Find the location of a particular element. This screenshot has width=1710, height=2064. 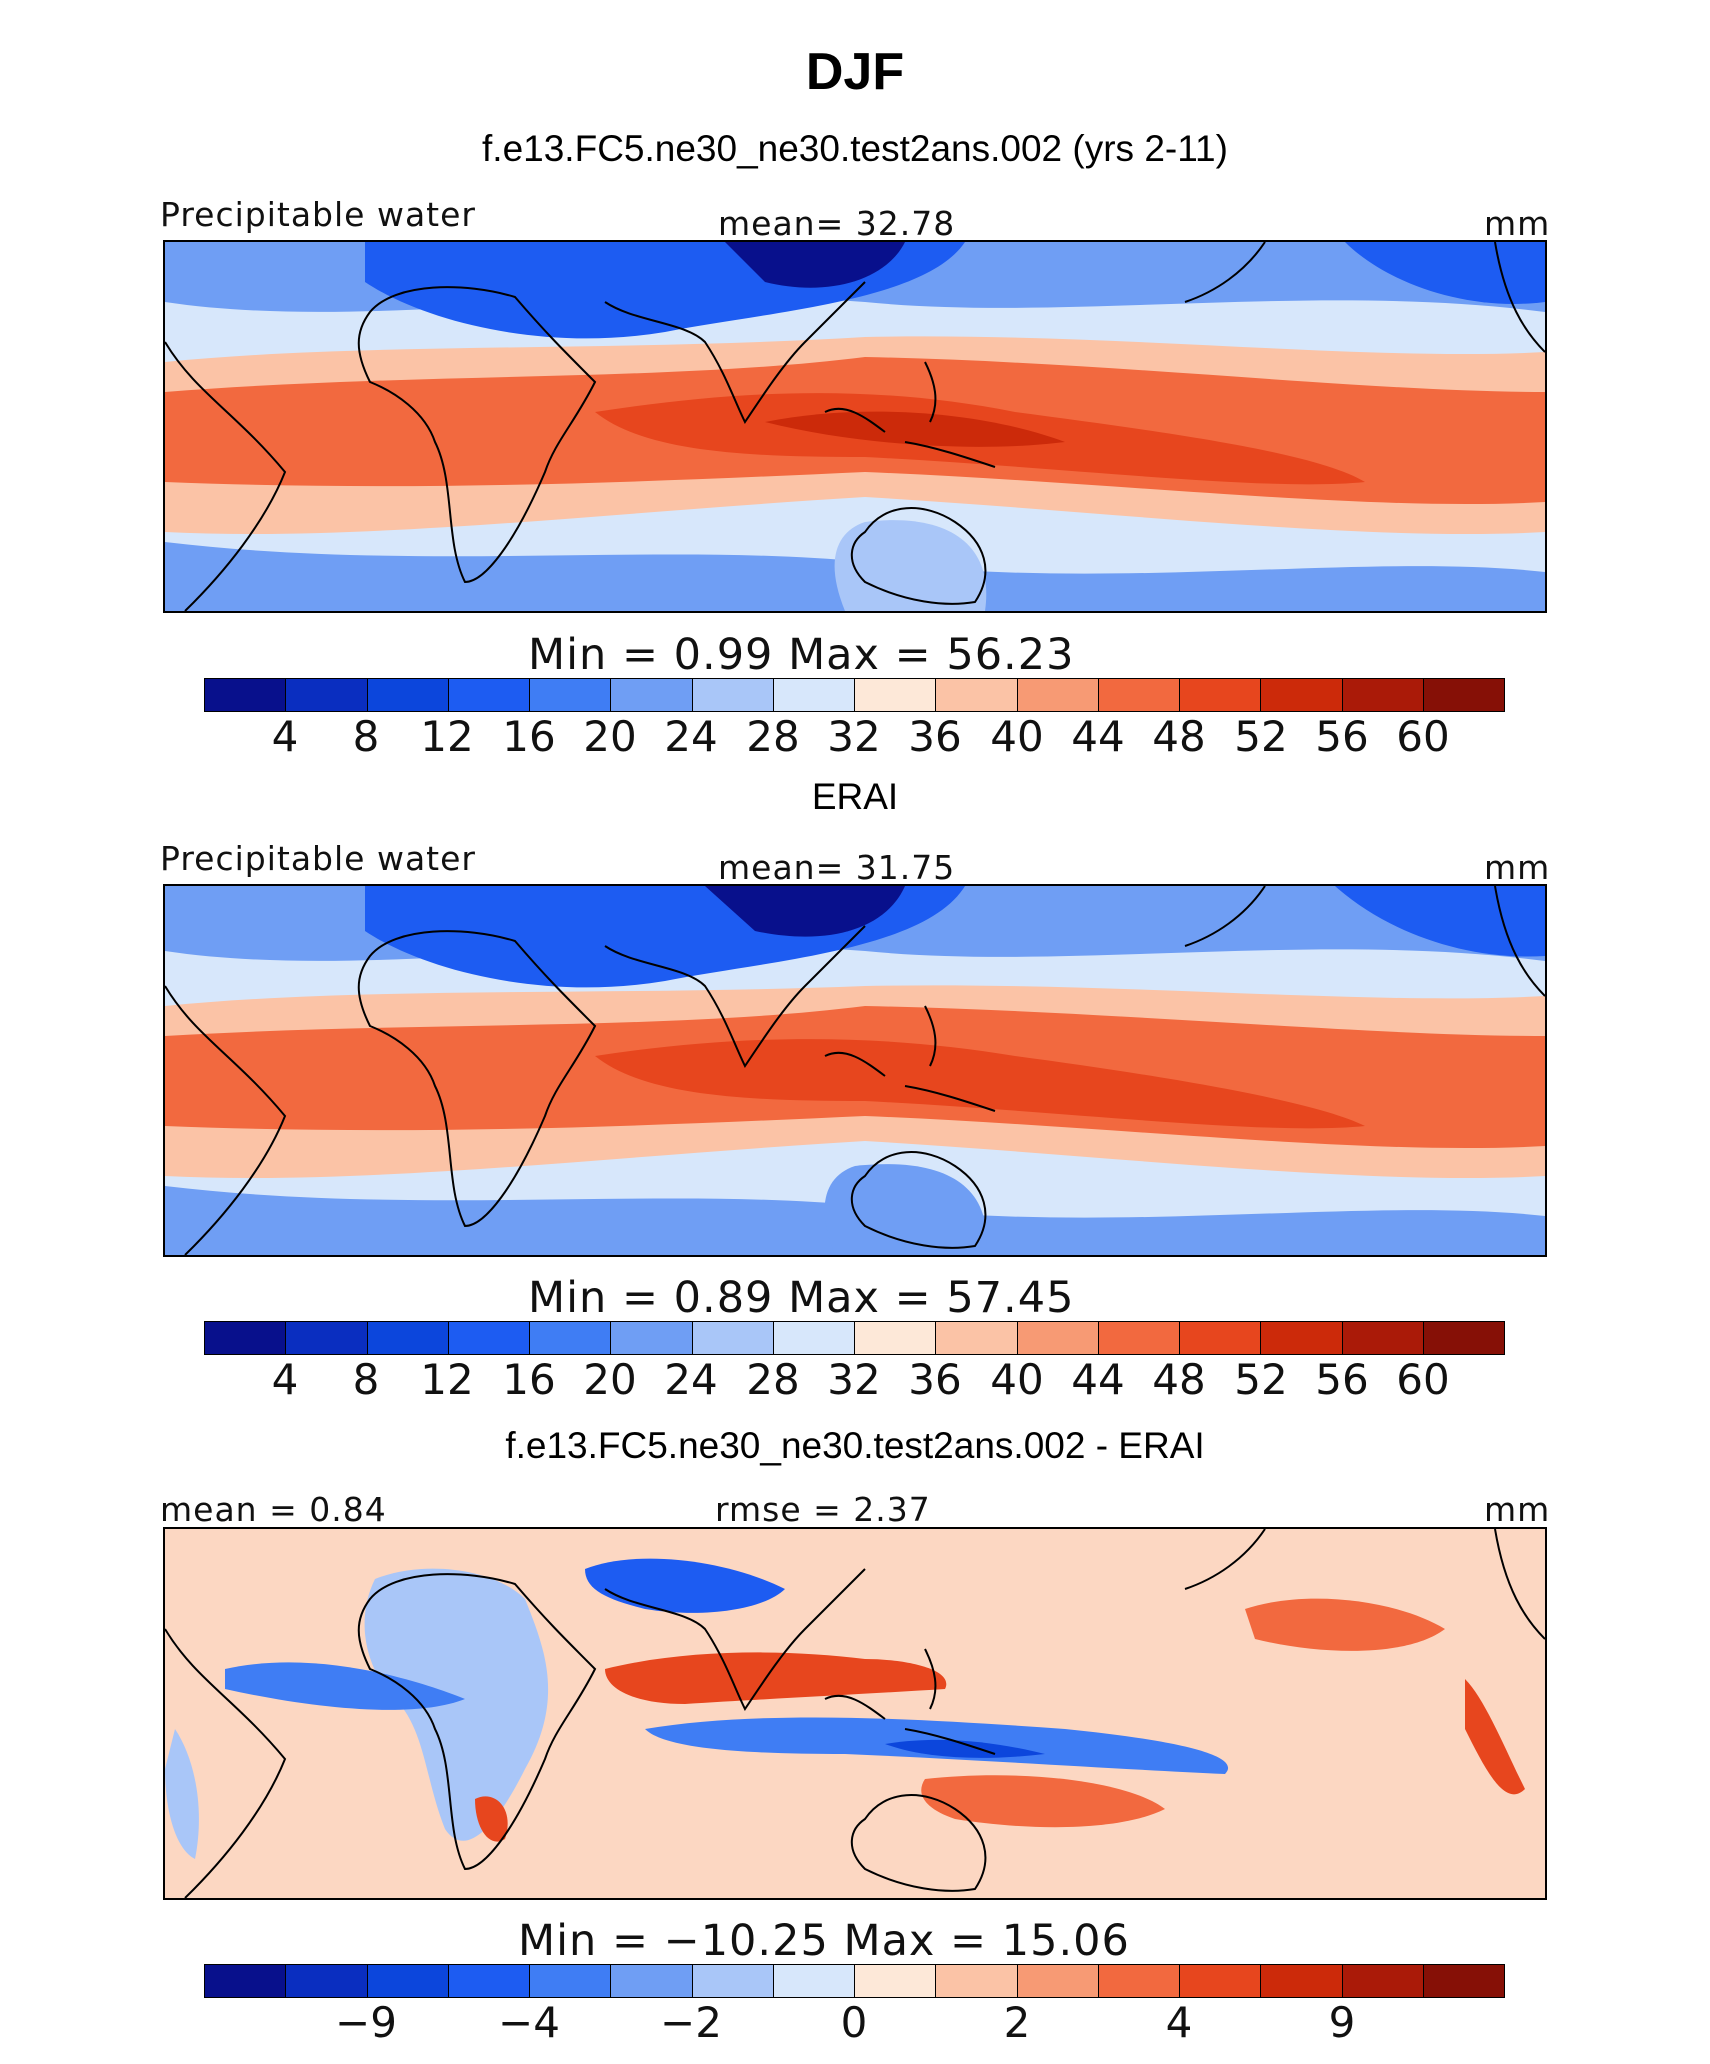

panel-3-mean-label: mean = 0.84 is located at coordinates (273, 1509).